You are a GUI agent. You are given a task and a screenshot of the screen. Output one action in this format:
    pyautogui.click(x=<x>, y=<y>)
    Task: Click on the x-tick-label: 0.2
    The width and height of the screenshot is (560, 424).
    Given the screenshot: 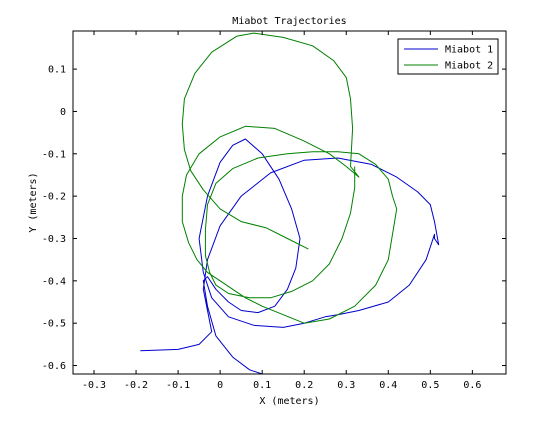 What is the action you would take?
    pyautogui.click(x=304, y=385)
    